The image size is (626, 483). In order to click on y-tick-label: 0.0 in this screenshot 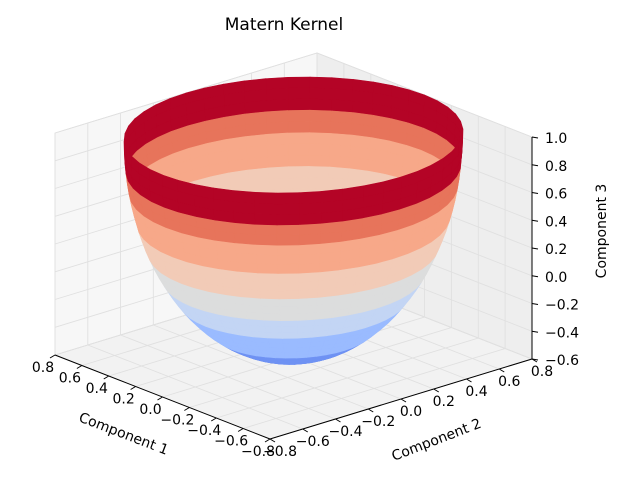, I will do `click(411, 412)`.